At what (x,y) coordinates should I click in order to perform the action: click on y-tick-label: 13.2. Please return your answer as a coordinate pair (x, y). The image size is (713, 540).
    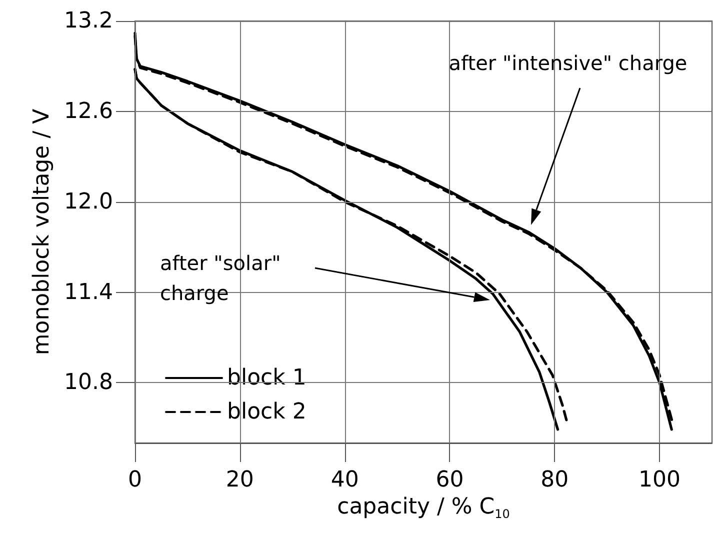
    Looking at the image, I should click on (88, 21).